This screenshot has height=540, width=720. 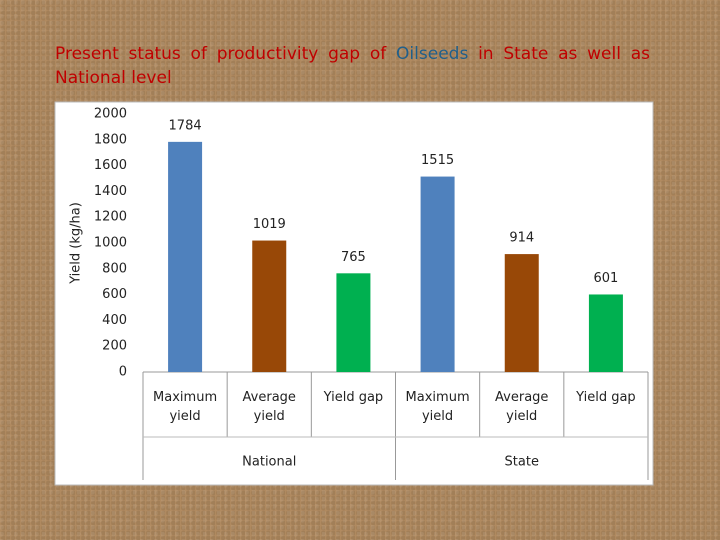 What do you see at coordinates (432, 54) in the screenshot?
I see `title-highlight: Oilseeds` at bounding box center [432, 54].